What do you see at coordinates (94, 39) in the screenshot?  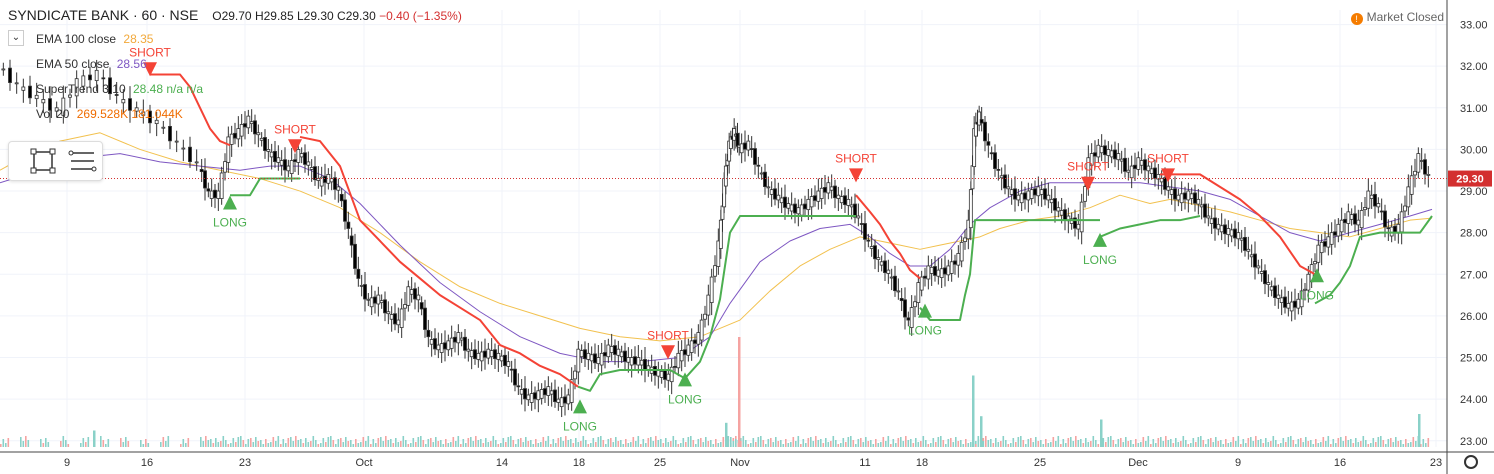 I see `legend-ema100: EMA 100 close 28.35` at bounding box center [94, 39].